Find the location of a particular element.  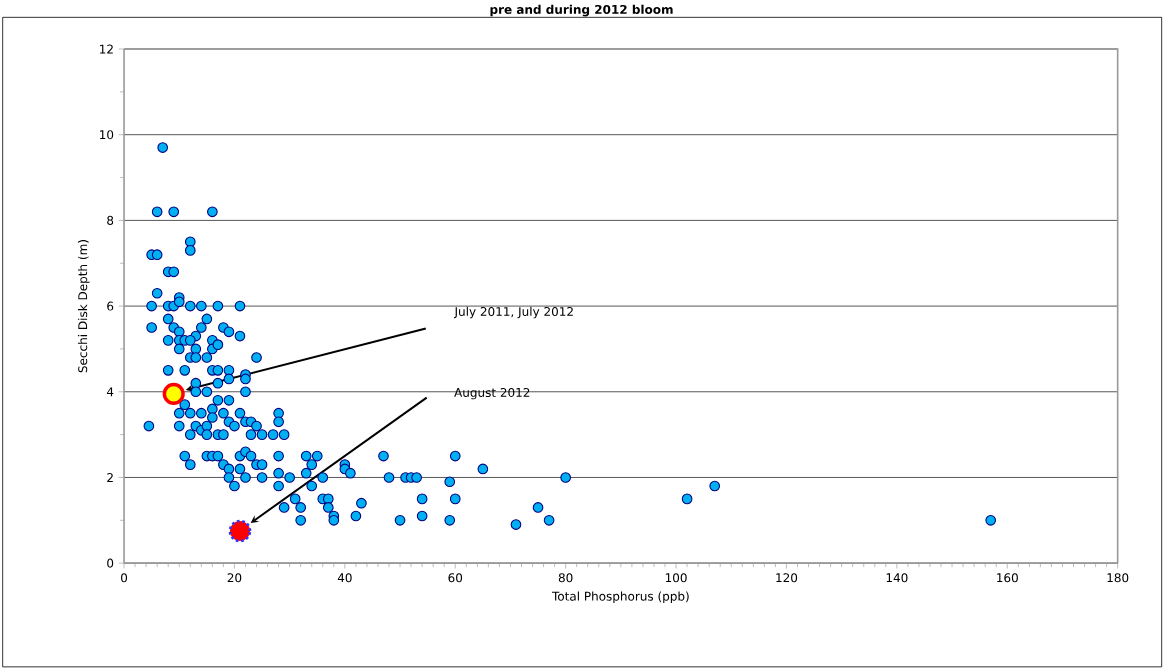

x-tick-label: 40 is located at coordinates (344, 578).